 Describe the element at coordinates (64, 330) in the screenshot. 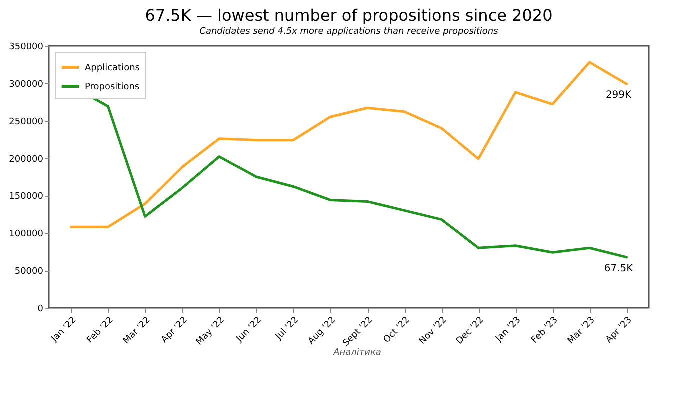

I see `x-tick-label: Jan '22` at that location.